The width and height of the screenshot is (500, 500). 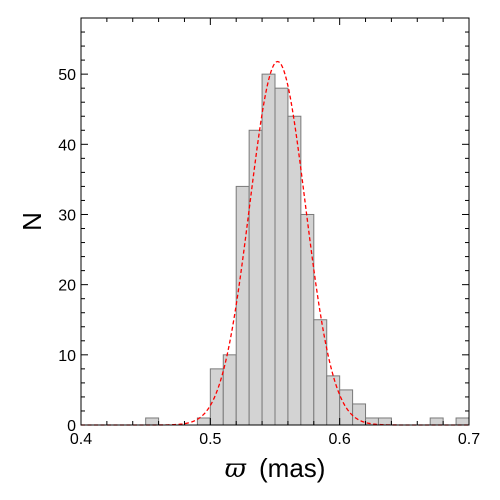 What do you see at coordinates (32, 221) in the screenshot?
I see `y-axis-title: N` at bounding box center [32, 221].